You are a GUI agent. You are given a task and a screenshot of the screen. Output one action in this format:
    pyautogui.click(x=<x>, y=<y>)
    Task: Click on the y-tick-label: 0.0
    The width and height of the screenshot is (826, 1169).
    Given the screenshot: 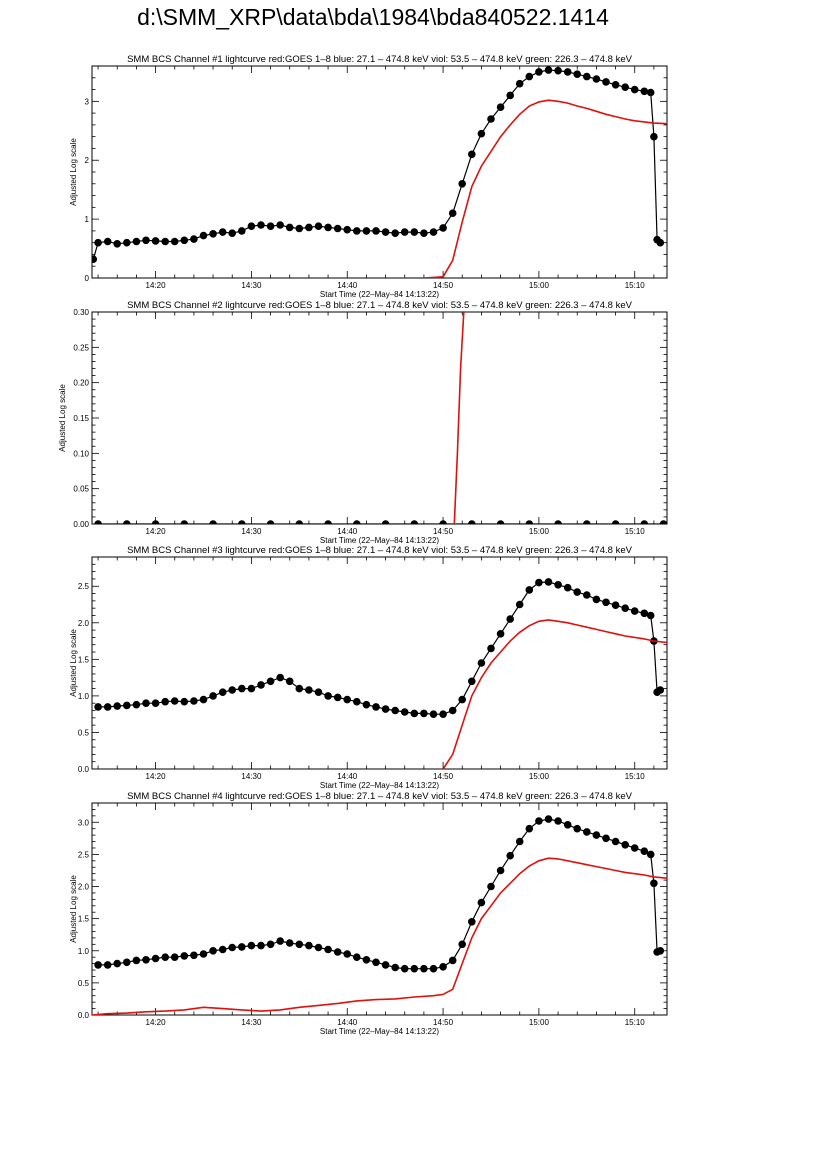 What is the action you would take?
    pyautogui.click(x=84, y=1015)
    